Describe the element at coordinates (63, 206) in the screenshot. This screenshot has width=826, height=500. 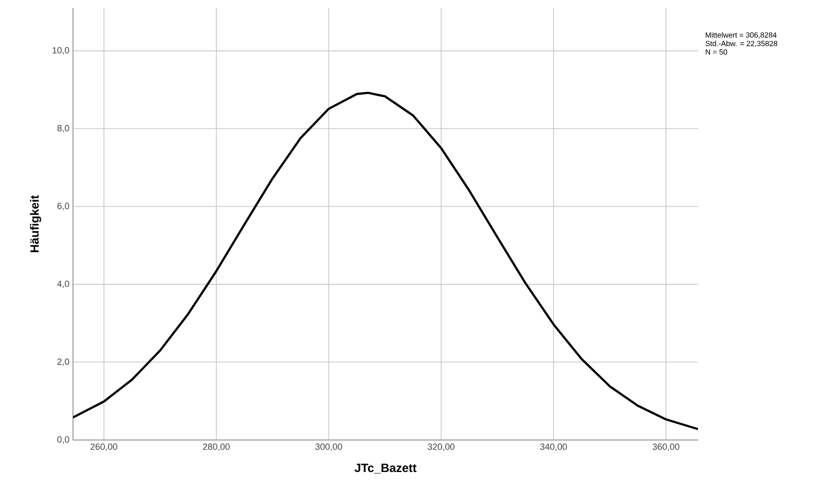
I see `y-tick-label: 6,0` at that location.